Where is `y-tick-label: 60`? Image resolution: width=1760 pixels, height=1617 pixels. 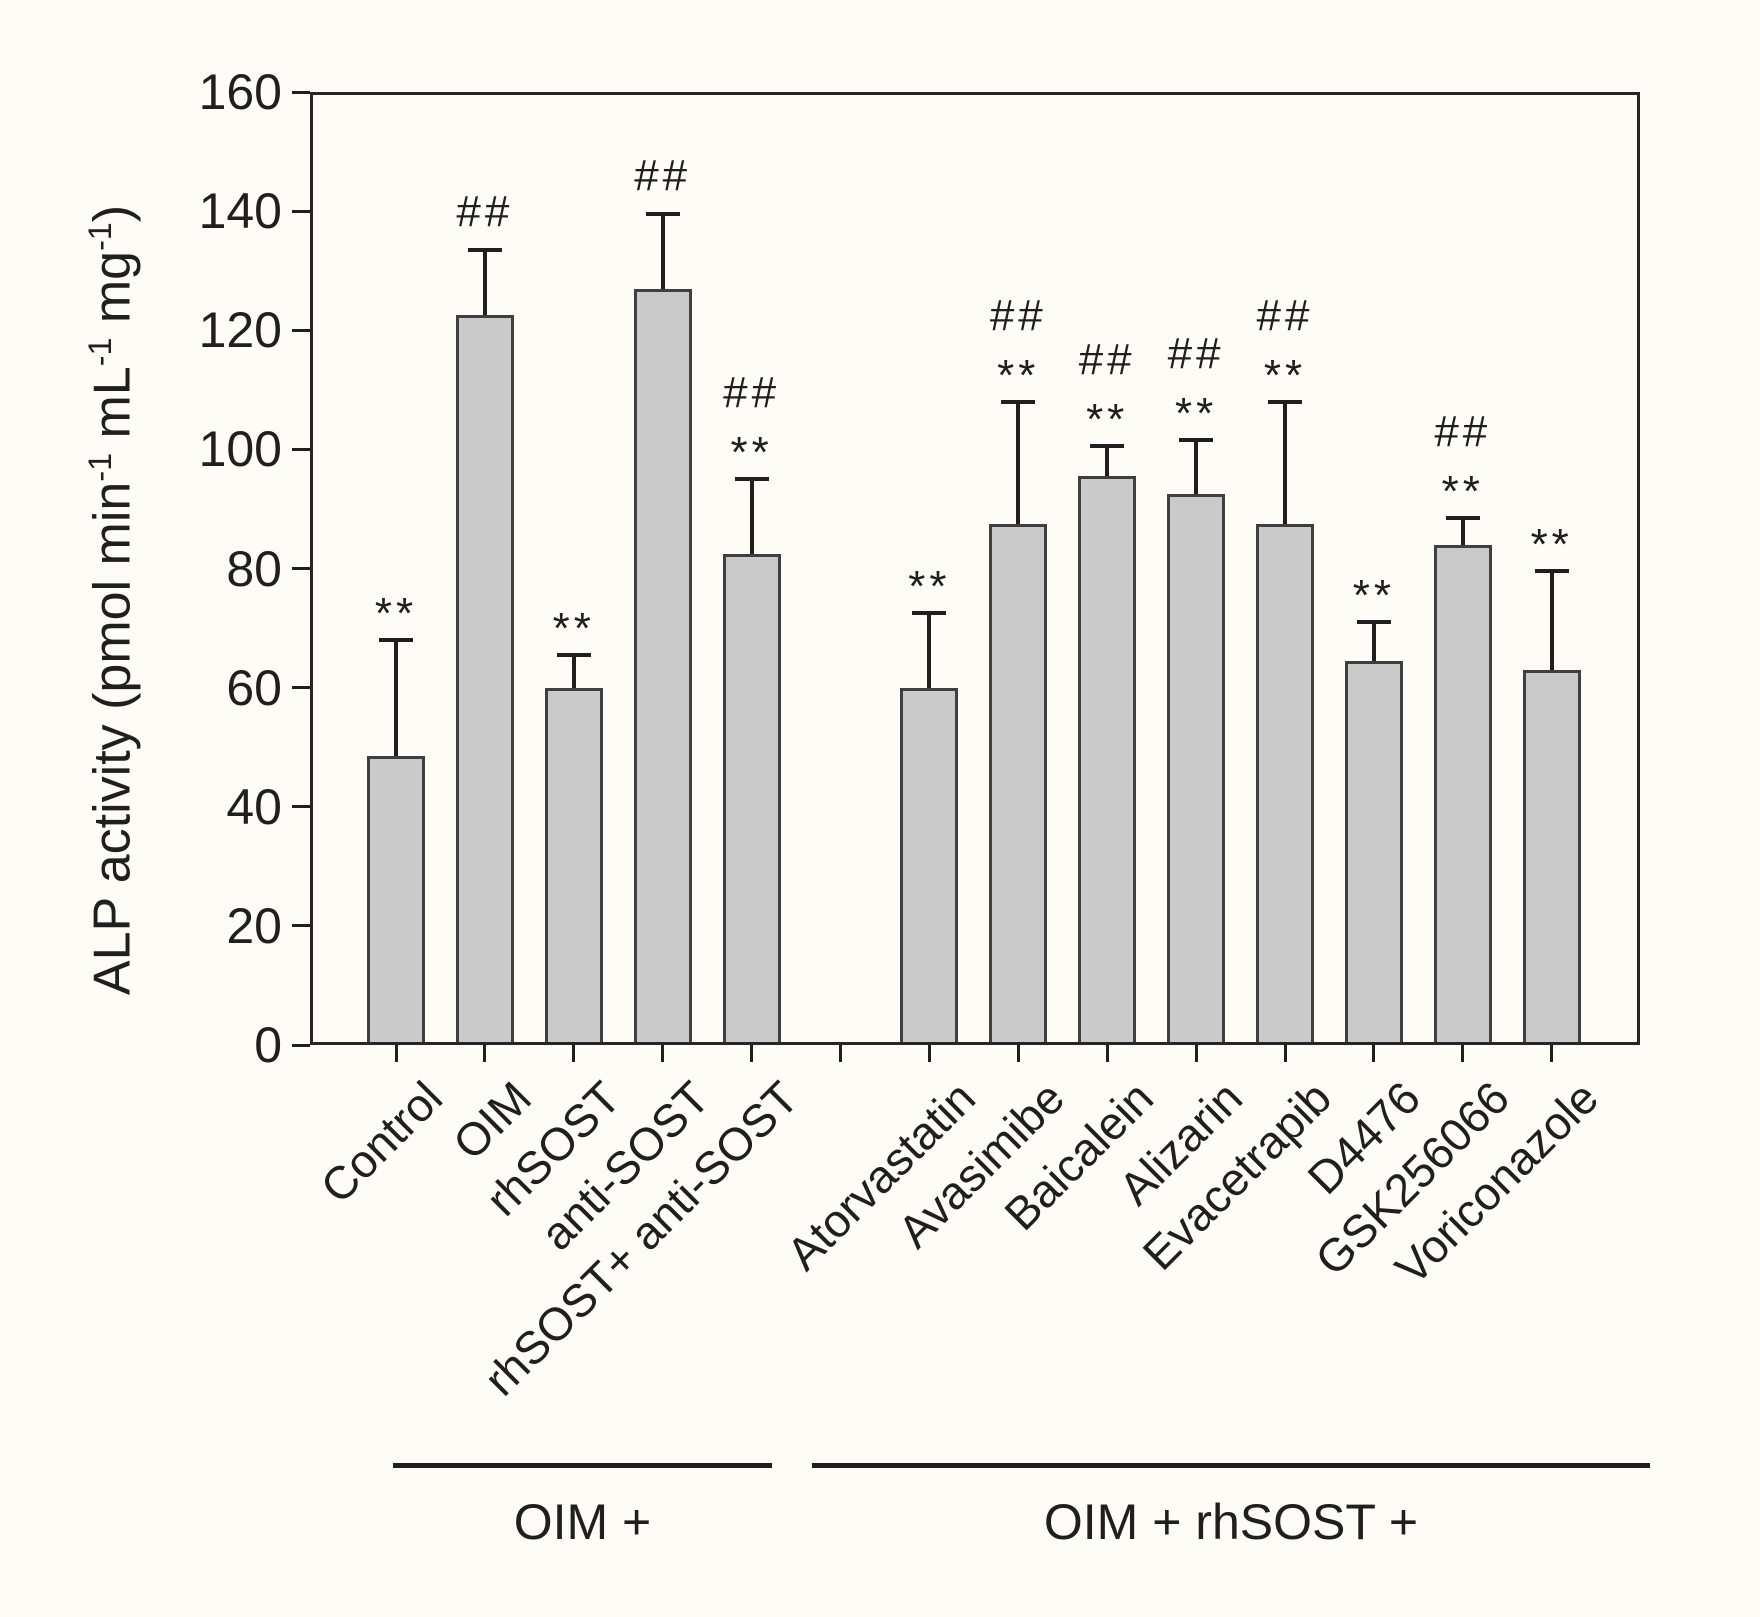 y-tick-label: 60 is located at coordinates (254, 687).